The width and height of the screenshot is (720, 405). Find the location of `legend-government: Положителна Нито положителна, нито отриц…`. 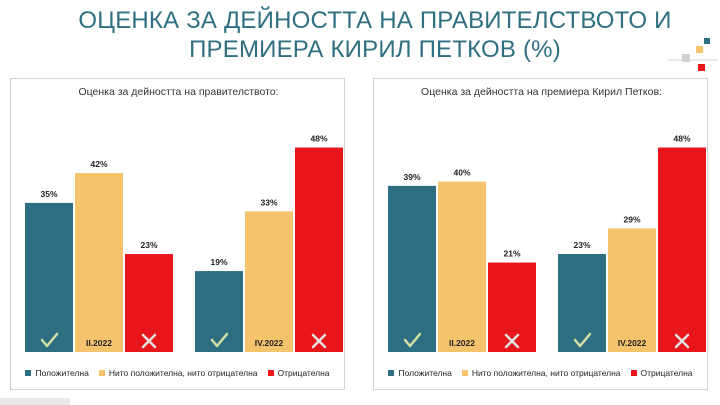

legend-government: Положителна Нито положителна, нито отриц… is located at coordinates (177, 373).